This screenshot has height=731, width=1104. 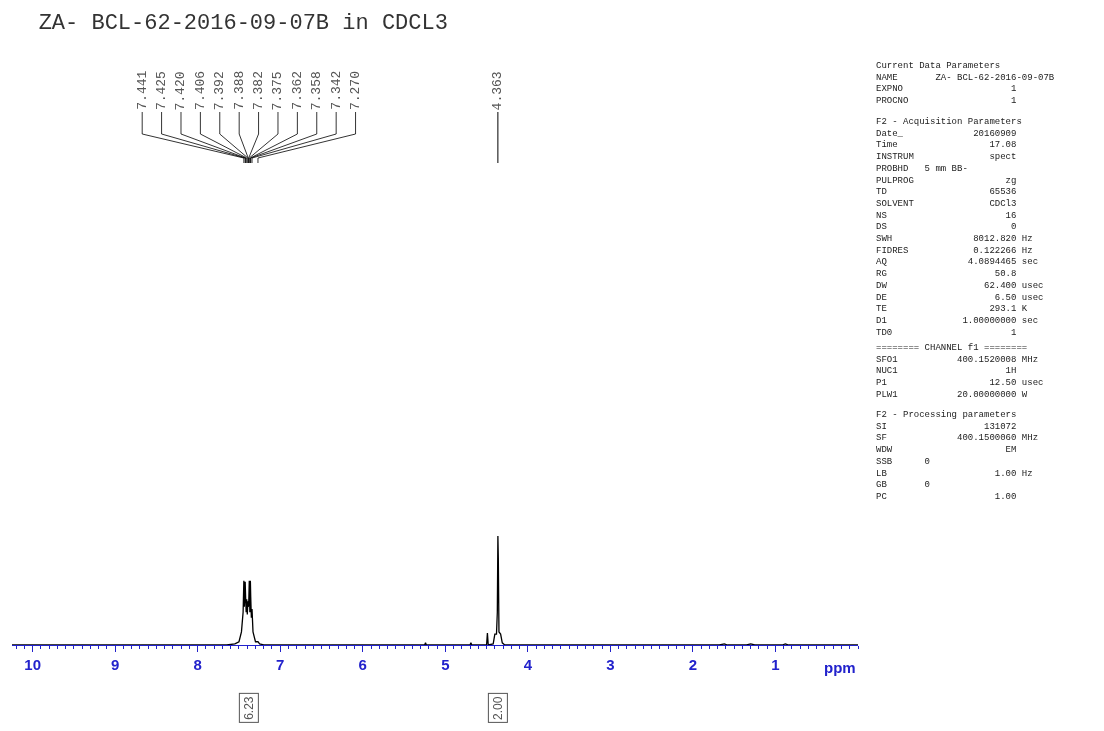 What do you see at coordinates (362, 664) in the screenshot?
I see `x-tick-label: 6` at bounding box center [362, 664].